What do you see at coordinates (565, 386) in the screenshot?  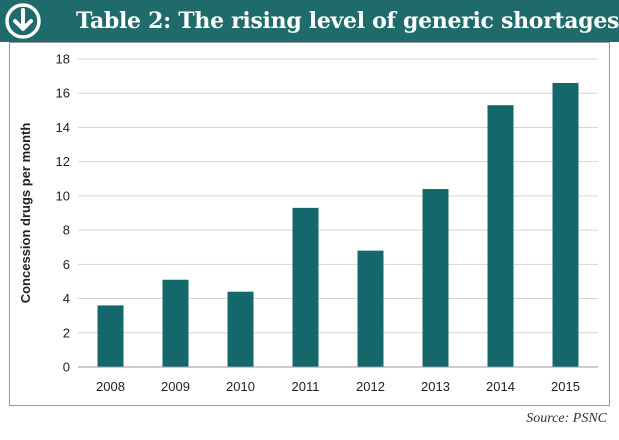 I see `x-tick-label: 2015` at bounding box center [565, 386].